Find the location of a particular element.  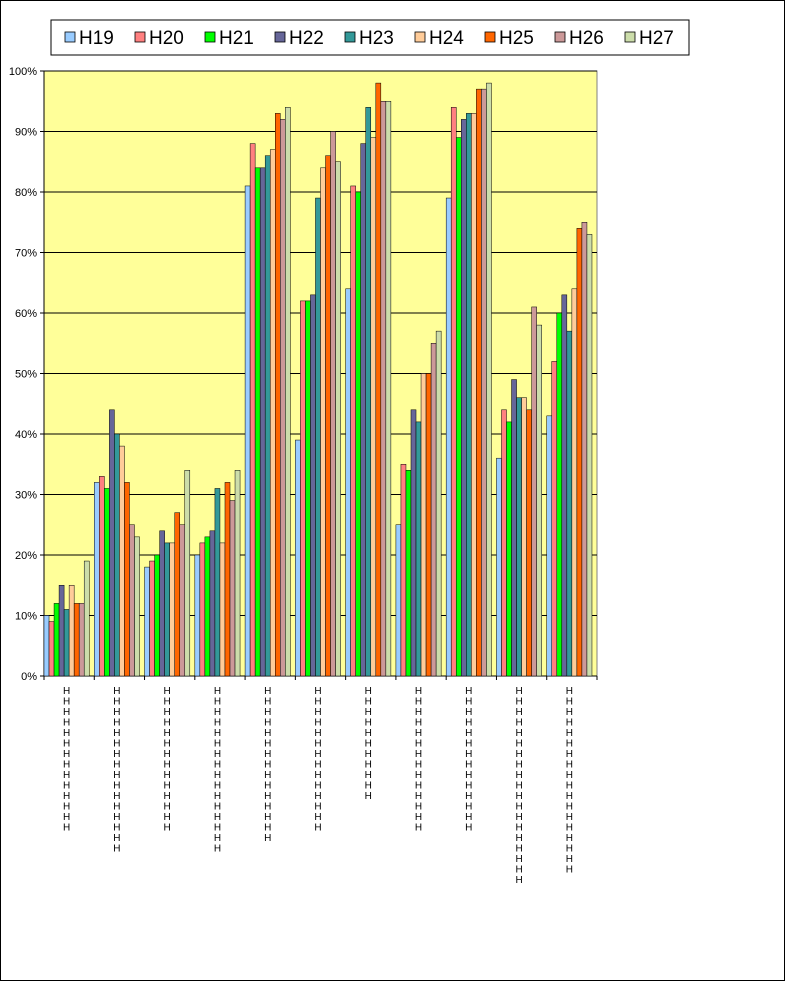

legend-box is located at coordinates (370, 37).